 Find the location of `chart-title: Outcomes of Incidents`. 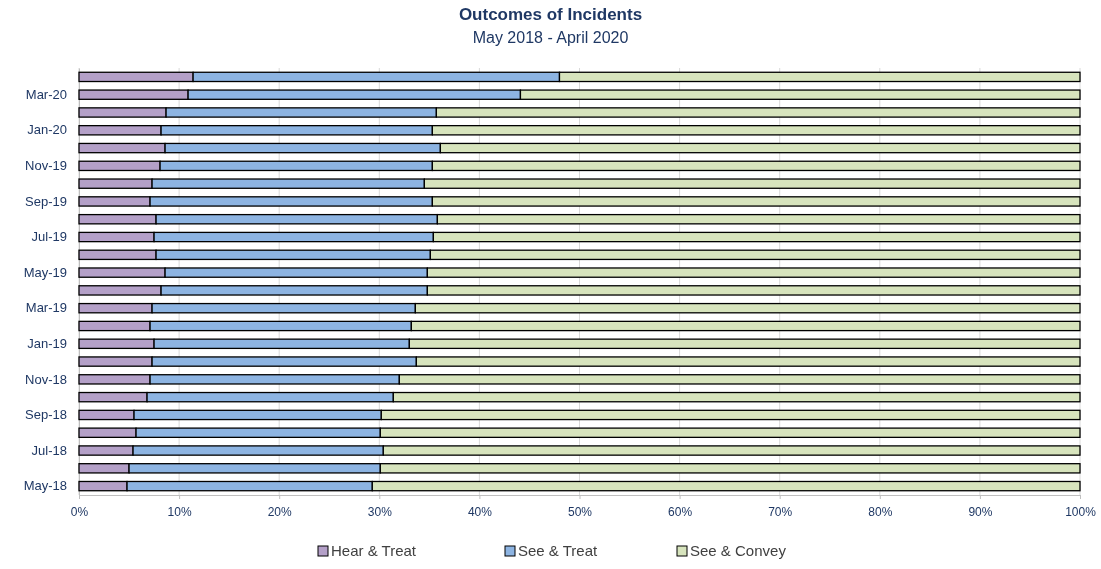

chart-title: Outcomes of Incidents is located at coordinates (550, 14).